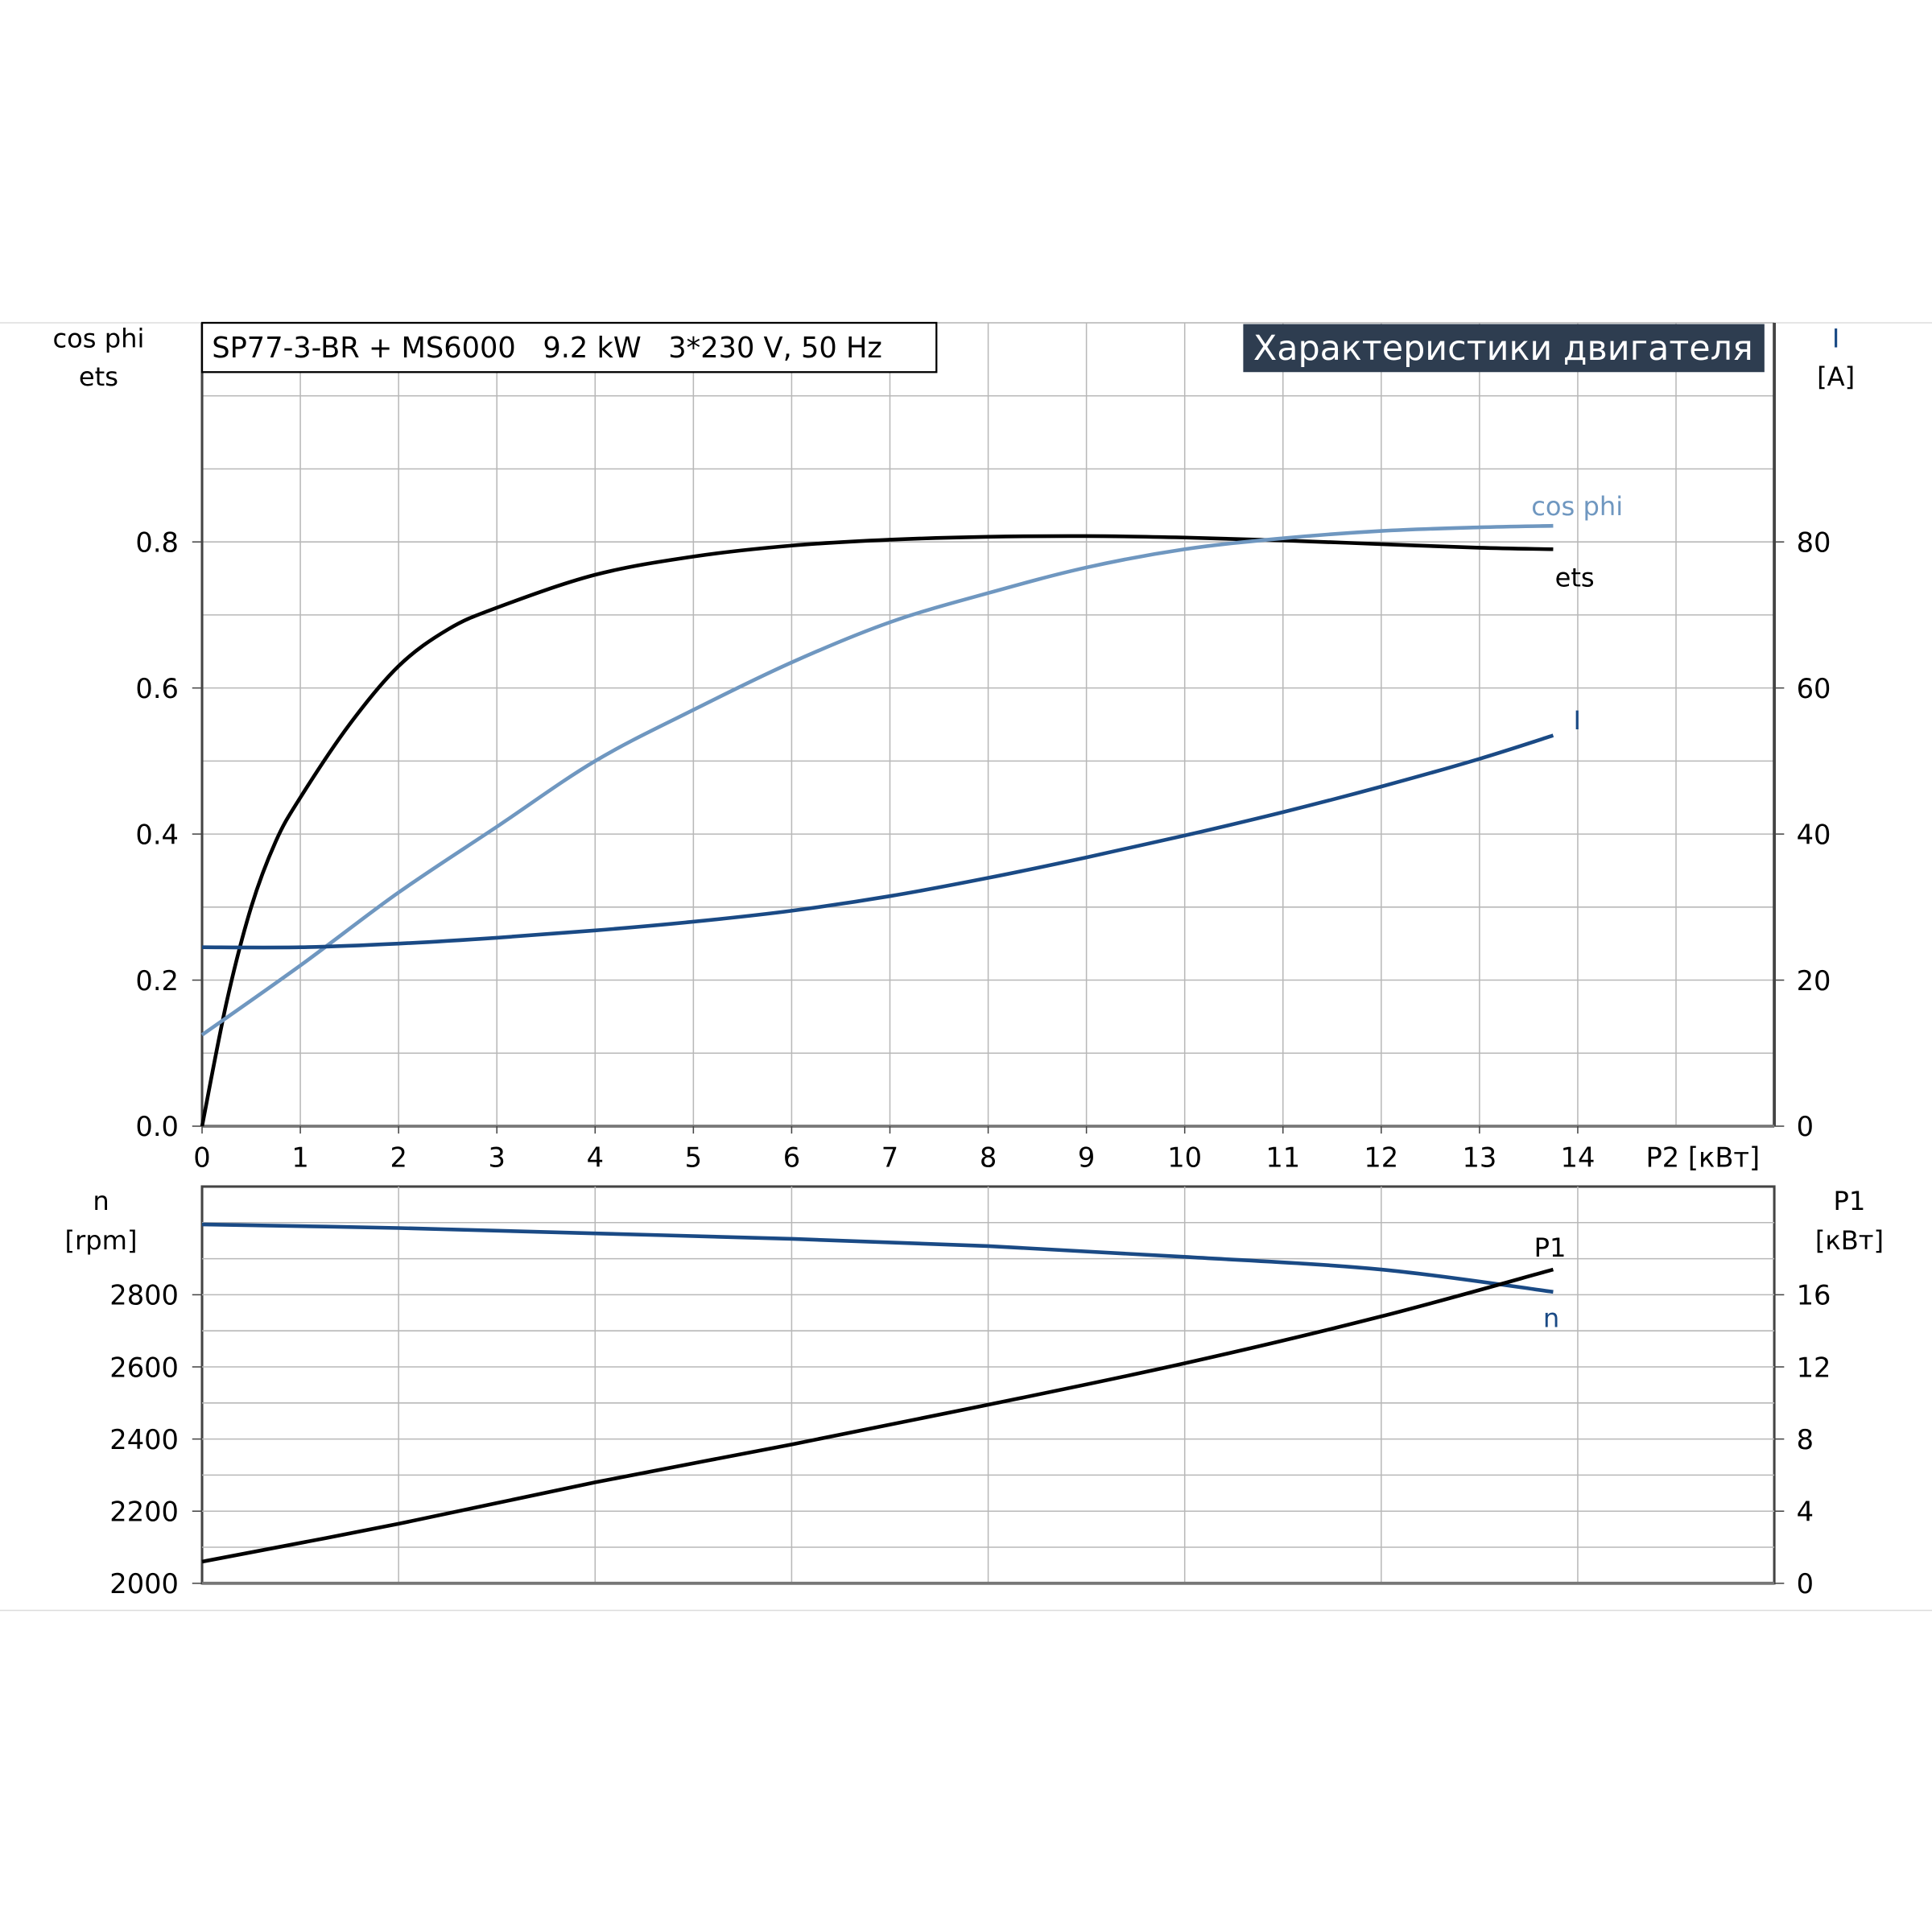 The height and width of the screenshot is (1932, 1932). What do you see at coordinates (98, 376) in the screenshot?
I see `y-left-label-ets: ets` at bounding box center [98, 376].